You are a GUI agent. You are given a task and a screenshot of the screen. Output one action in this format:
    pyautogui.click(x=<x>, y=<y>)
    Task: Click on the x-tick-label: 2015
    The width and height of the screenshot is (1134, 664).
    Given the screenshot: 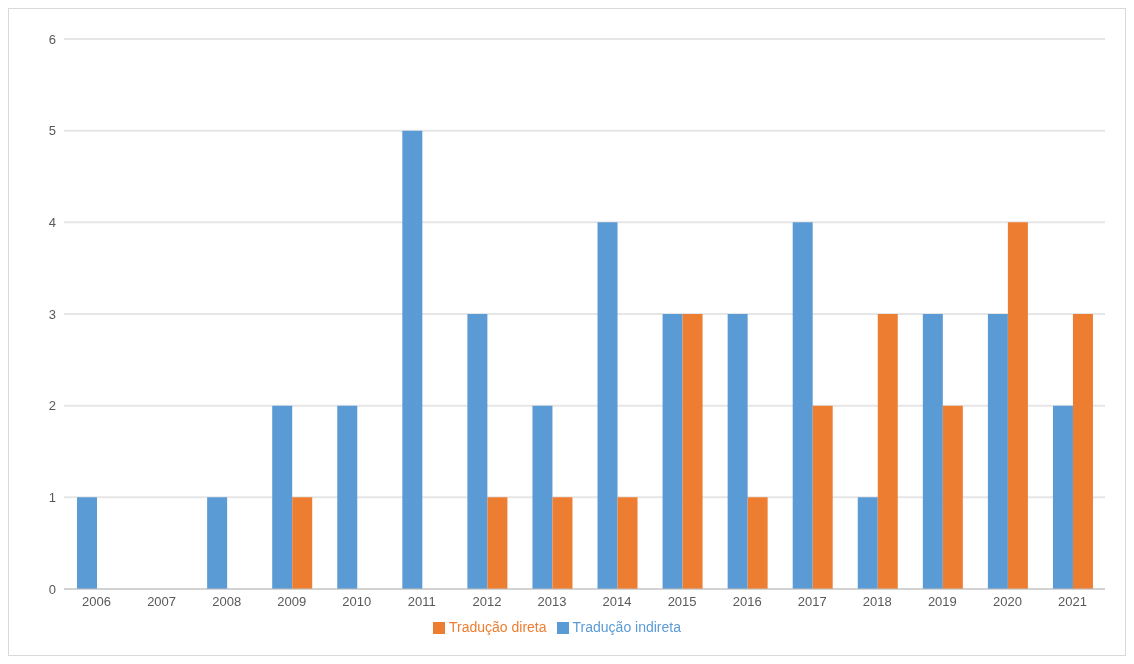 What is the action you would take?
    pyautogui.click(x=682, y=602)
    